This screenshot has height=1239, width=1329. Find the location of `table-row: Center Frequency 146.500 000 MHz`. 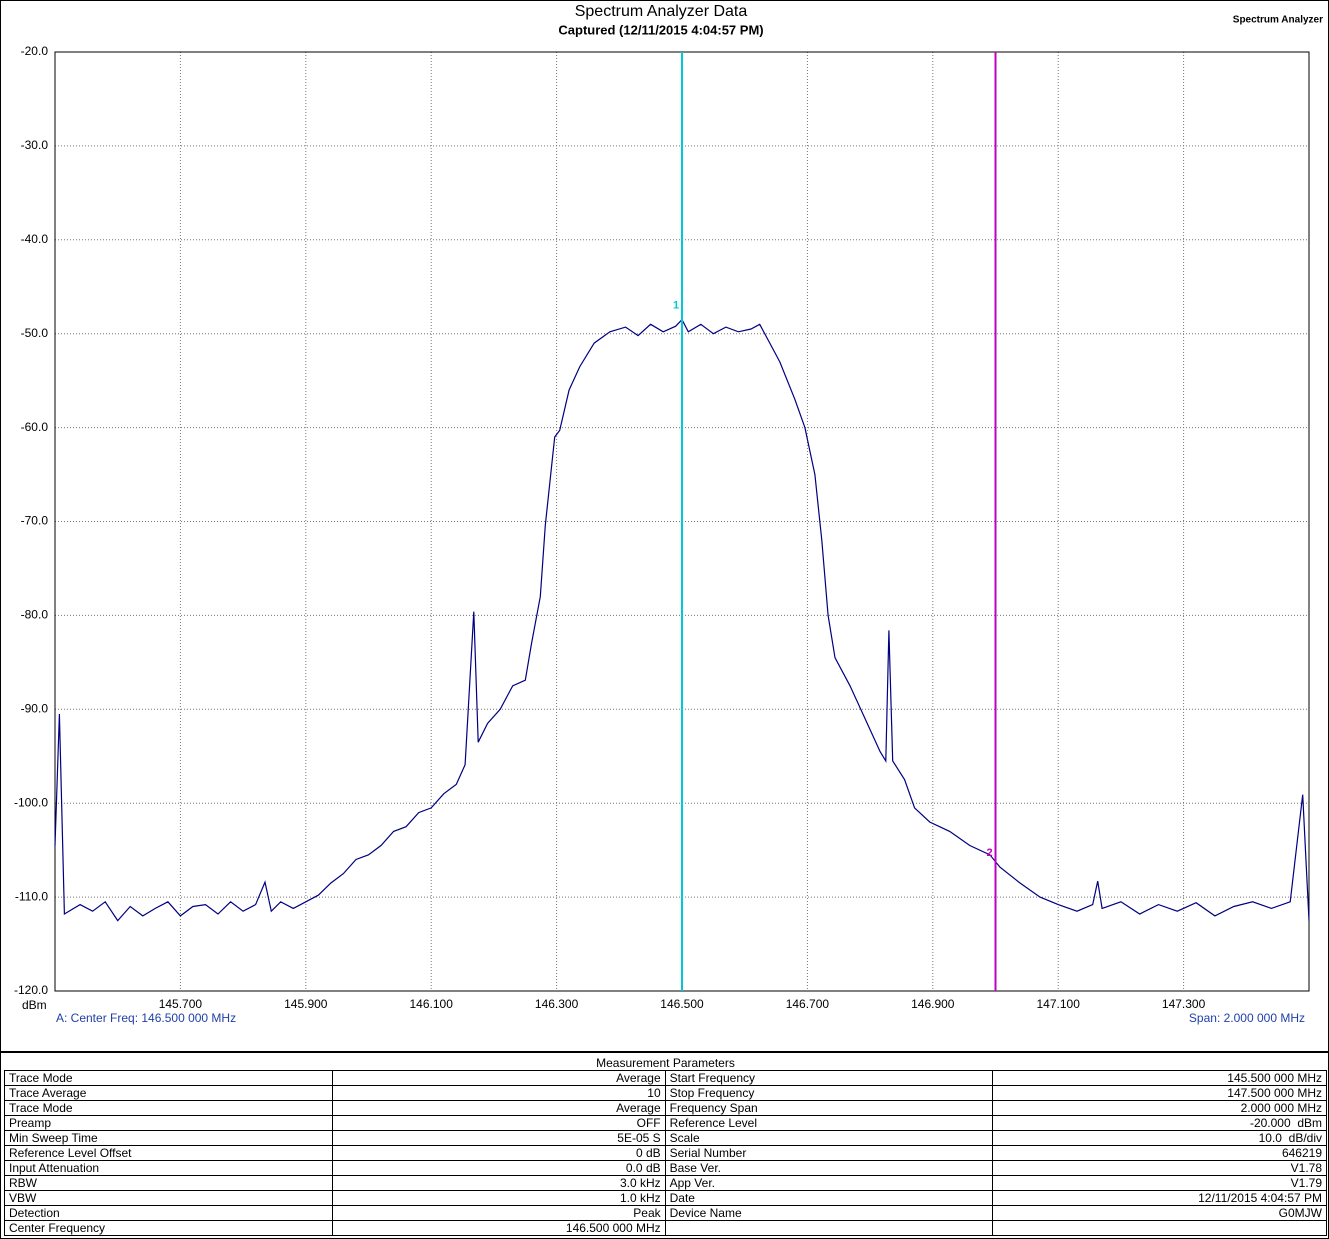

table-row: Center Frequency 146.500 000 MHz is located at coordinates (666, 1228).